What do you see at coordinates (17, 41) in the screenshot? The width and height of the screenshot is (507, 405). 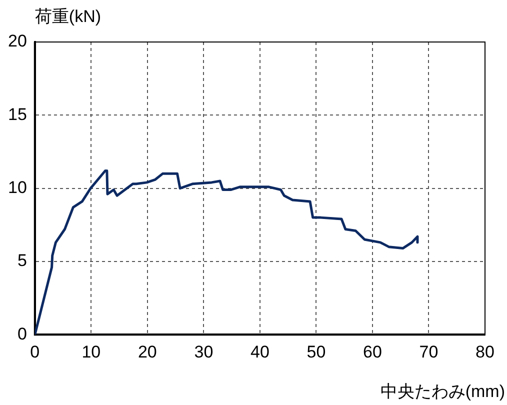 I see `y-tick-label: 20` at bounding box center [17, 41].